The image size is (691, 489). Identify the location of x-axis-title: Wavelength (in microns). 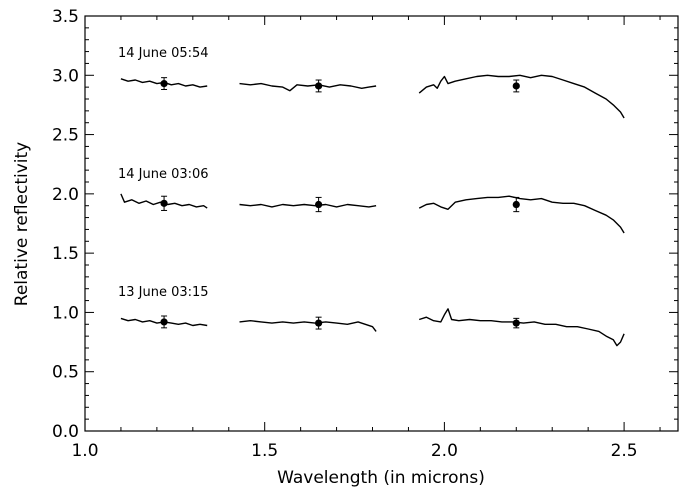
(381, 478).